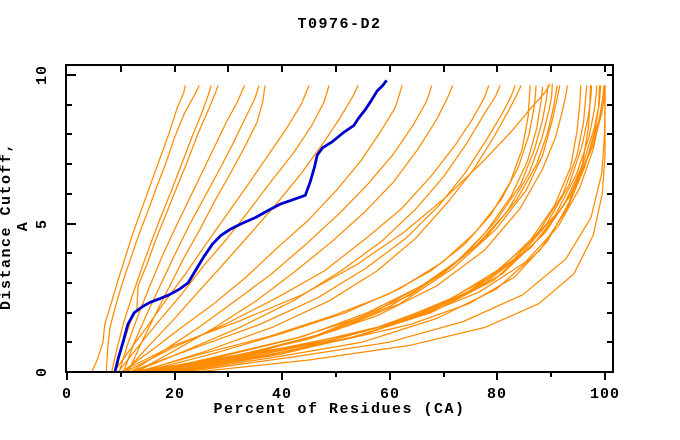 The image size is (680, 440). What do you see at coordinates (42, 75) in the screenshot?
I see `y-tick-label: 10` at bounding box center [42, 75].